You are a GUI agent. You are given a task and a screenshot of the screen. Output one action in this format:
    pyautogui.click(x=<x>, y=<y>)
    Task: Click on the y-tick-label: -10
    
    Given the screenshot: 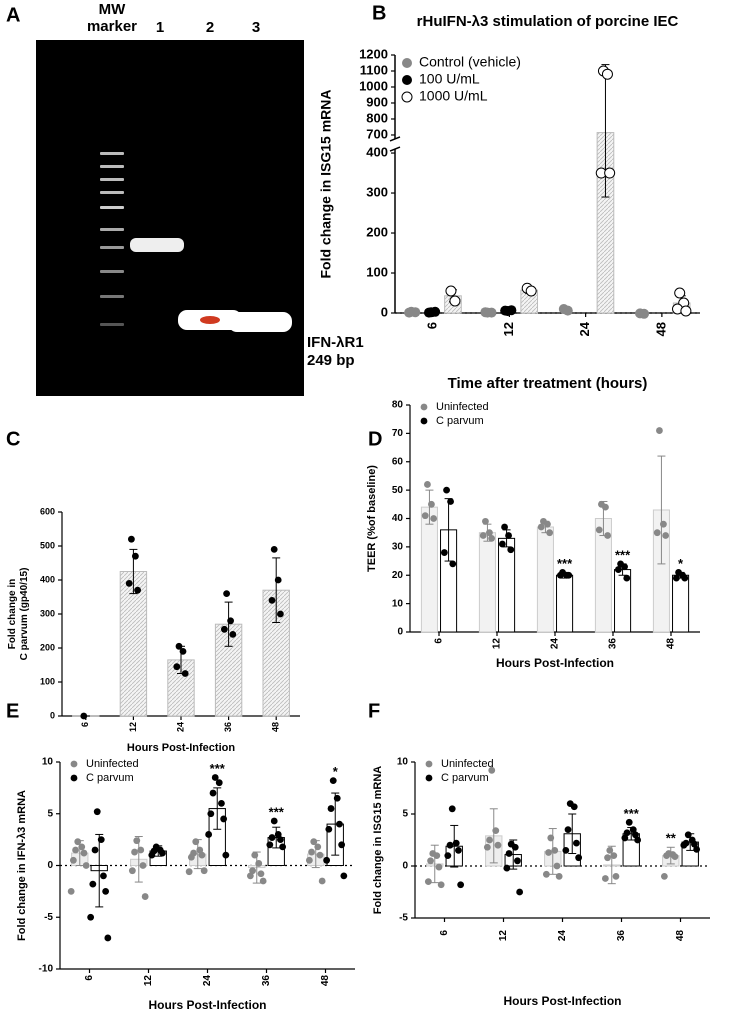 What is the action you would take?
    pyautogui.click(x=46, y=969)
    